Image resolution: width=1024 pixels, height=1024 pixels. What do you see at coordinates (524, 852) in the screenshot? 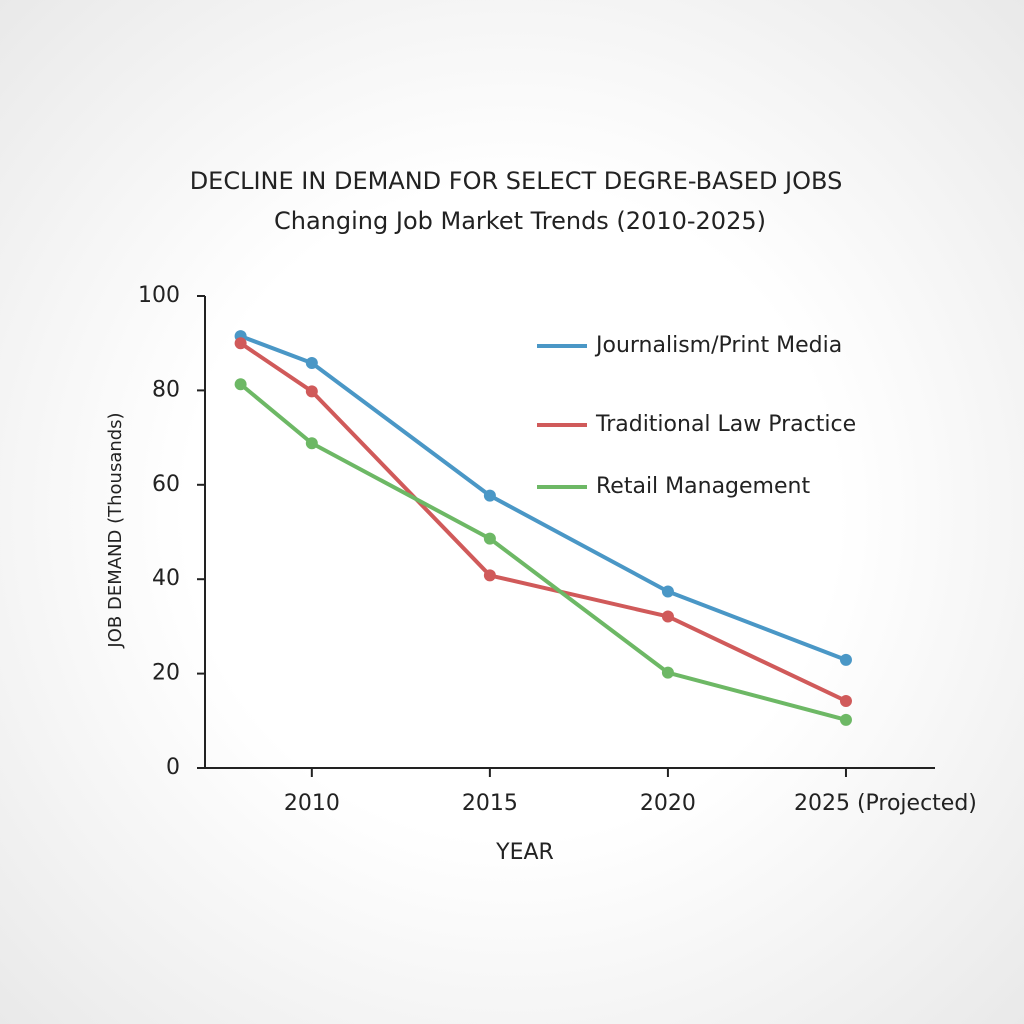
I see `x-axis-label: YEAR` at bounding box center [524, 852].